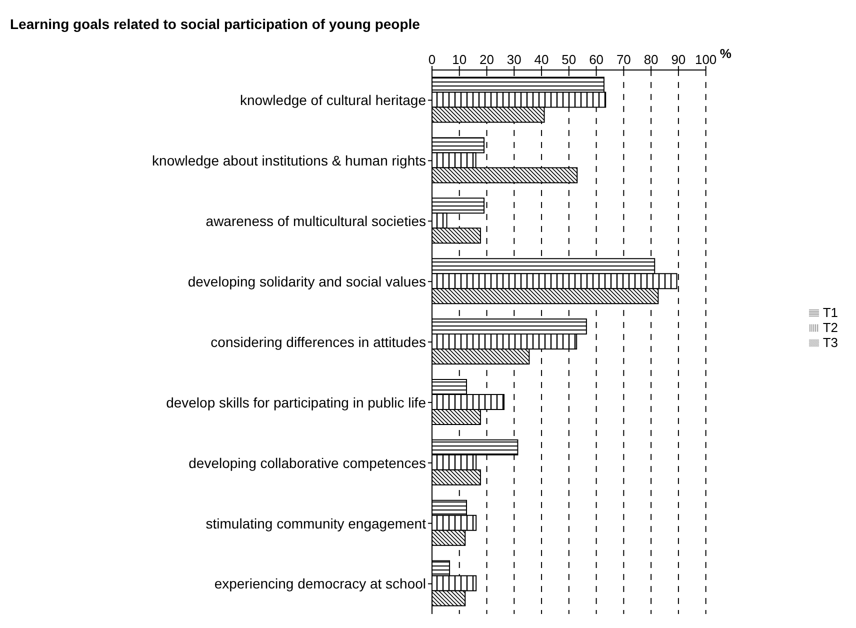  Describe the element at coordinates (830, 312) in the screenshot. I see `legend-label: T1` at that location.